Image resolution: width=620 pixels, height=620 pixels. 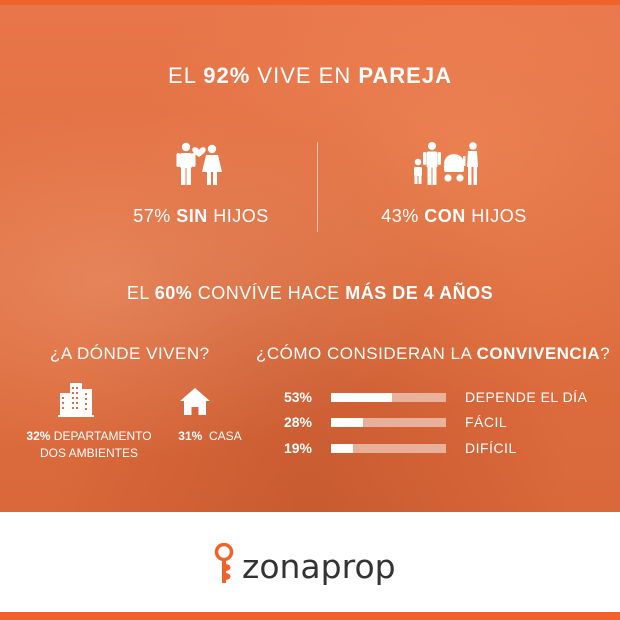 I want to click on how-question-bold: CONVIVENCIA, so click(x=538, y=353).